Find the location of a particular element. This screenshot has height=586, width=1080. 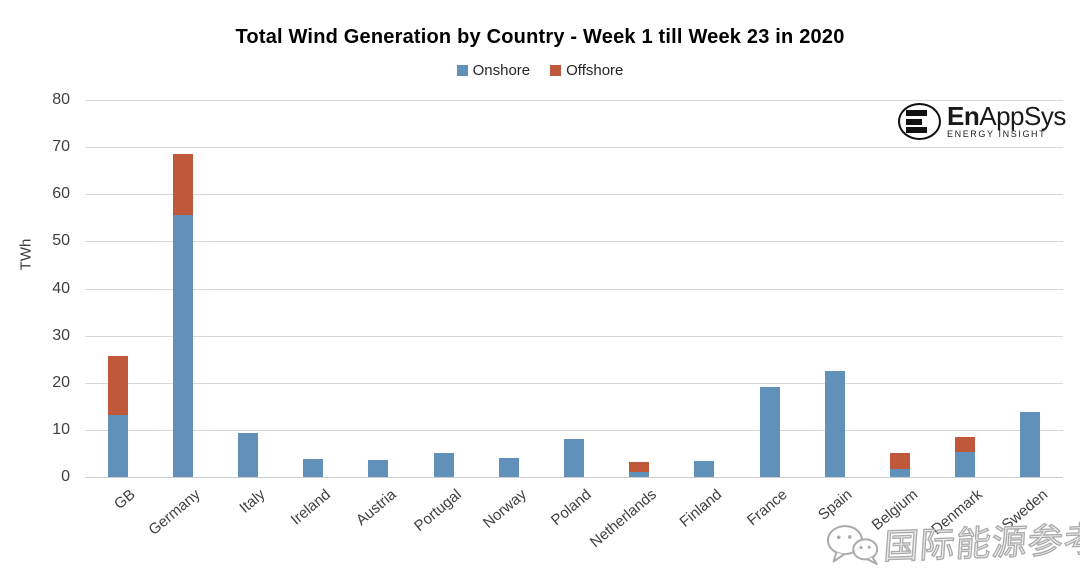

y-tick-label-30: 30 is located at coordinates (61, 335).